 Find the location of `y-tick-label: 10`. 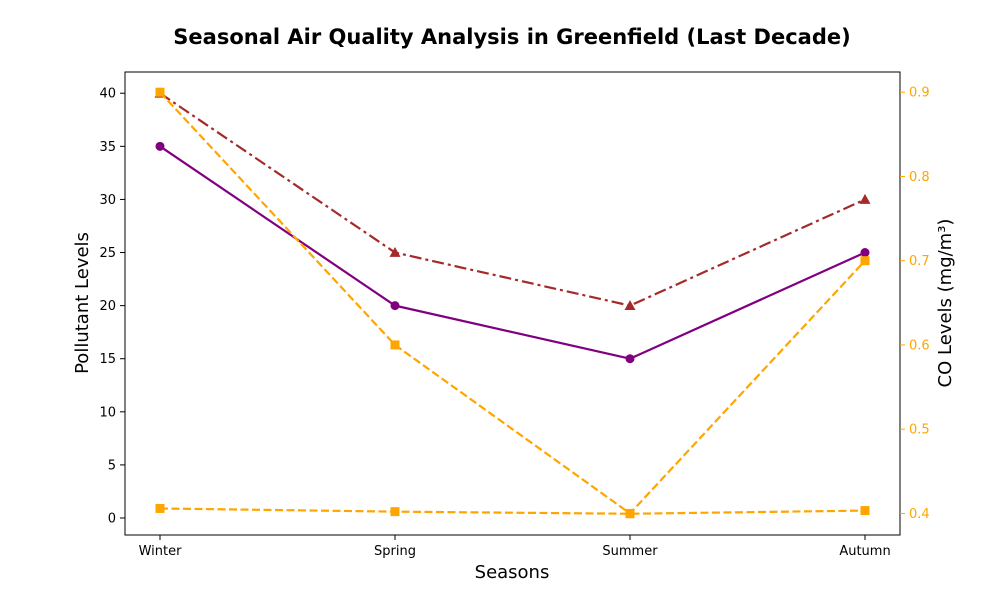

y-tick-label: 10 is located at coordinates (107, 412).